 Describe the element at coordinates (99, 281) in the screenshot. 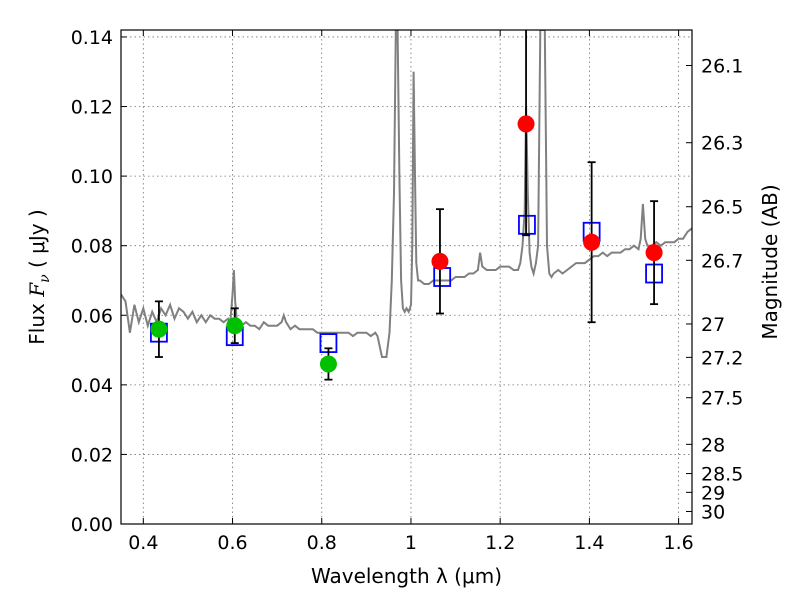

I see `y-axis: 0.00 0.02 0.04 0.06 0.08 0.10 0.12 0.14` at that location.